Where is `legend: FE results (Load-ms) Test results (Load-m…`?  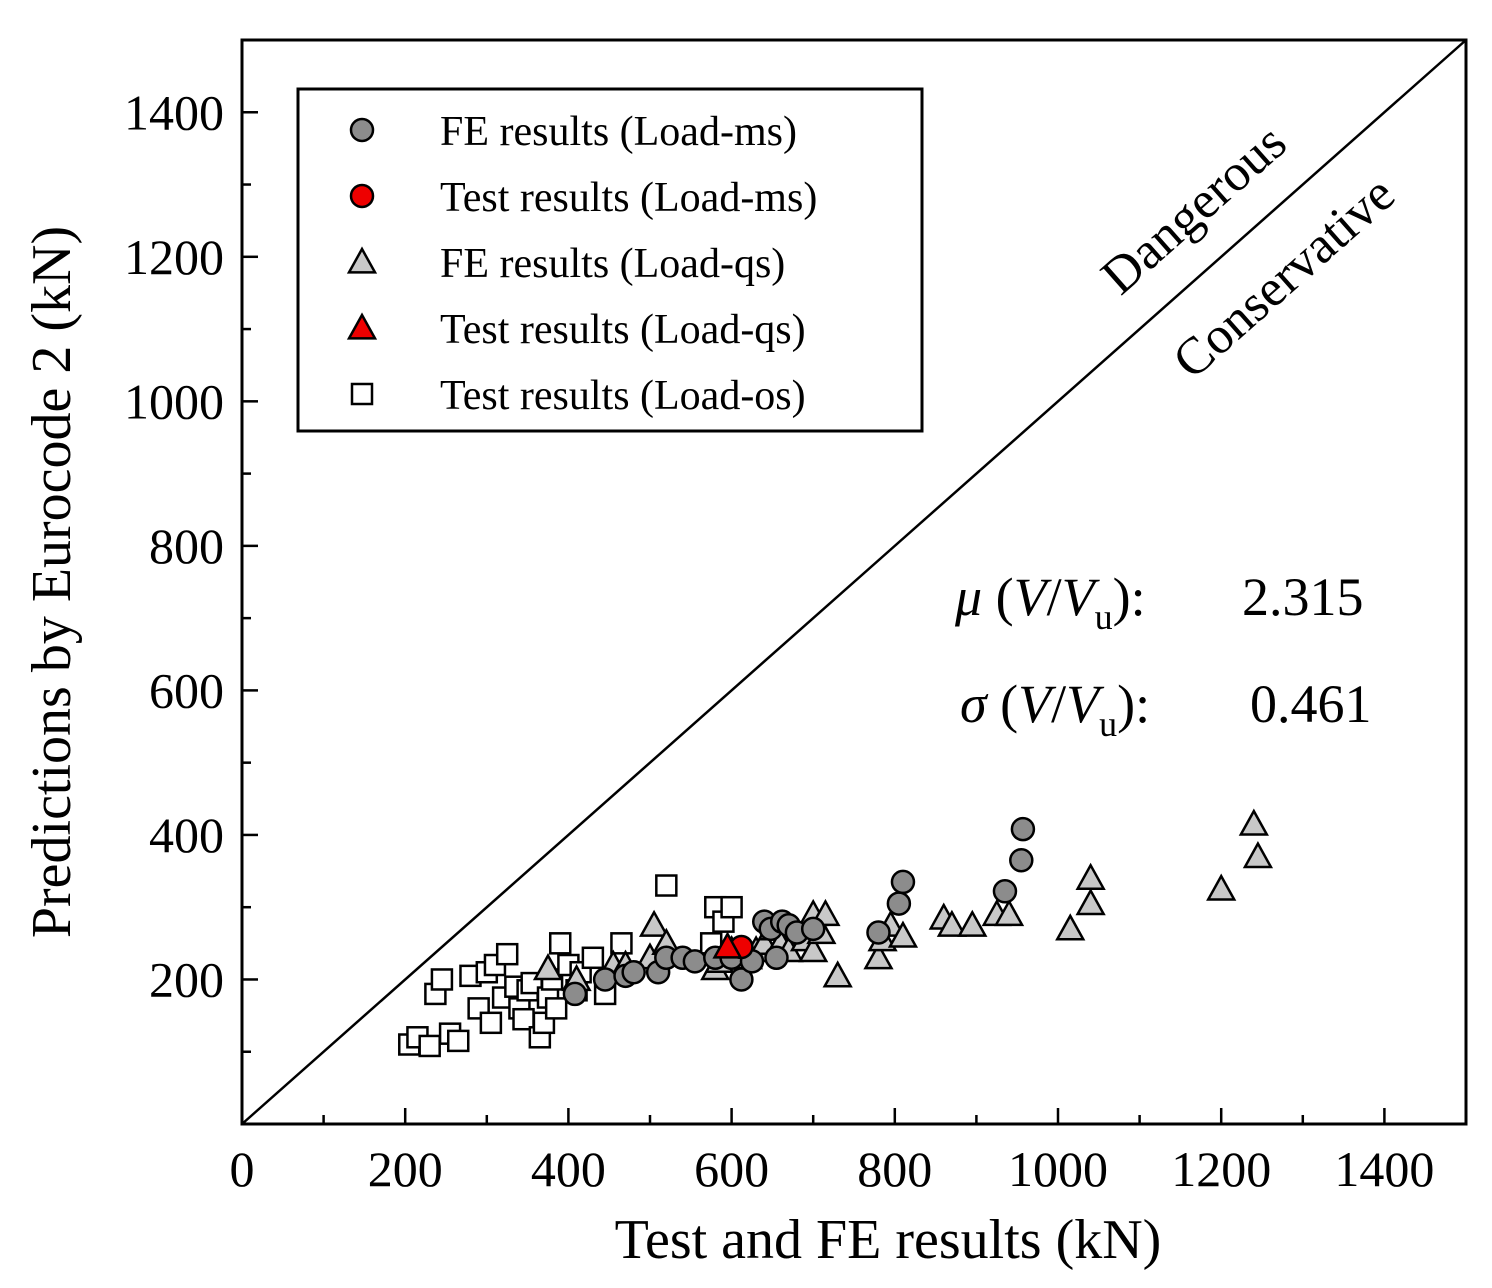
legend: FE results (Load-ms) Test results (Load-m… is located at coordinates (610, 260).